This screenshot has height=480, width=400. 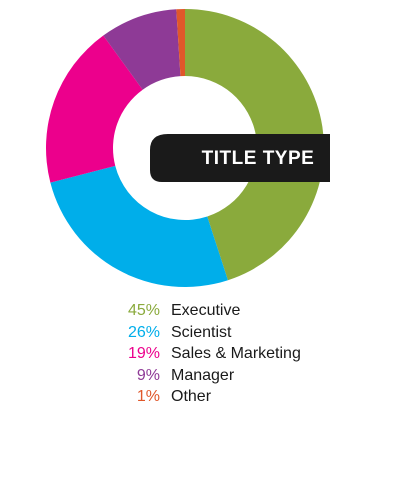 I want to click on title-badge-shape, so click(x=240, y=158).